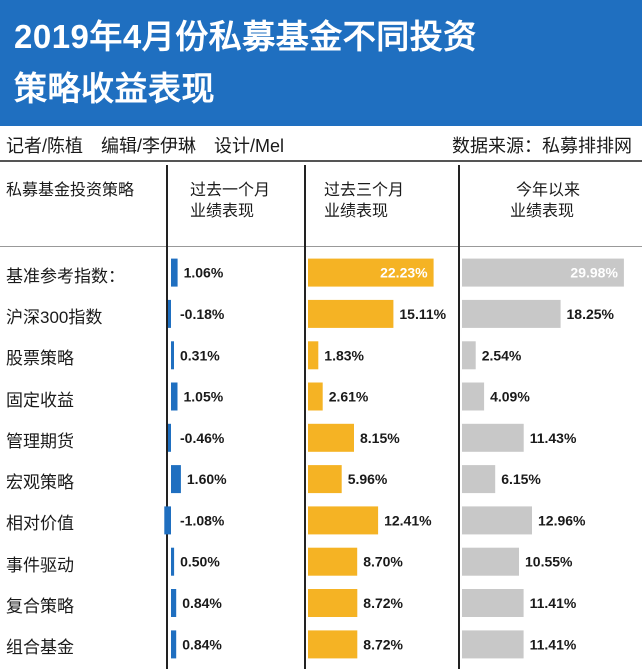 Image resolution: width=642 pixels, height=669 pixels. Describe the element at coordinates (521, 479) in the screenshot. I see `data-label-series3: 6.15%` at that location.